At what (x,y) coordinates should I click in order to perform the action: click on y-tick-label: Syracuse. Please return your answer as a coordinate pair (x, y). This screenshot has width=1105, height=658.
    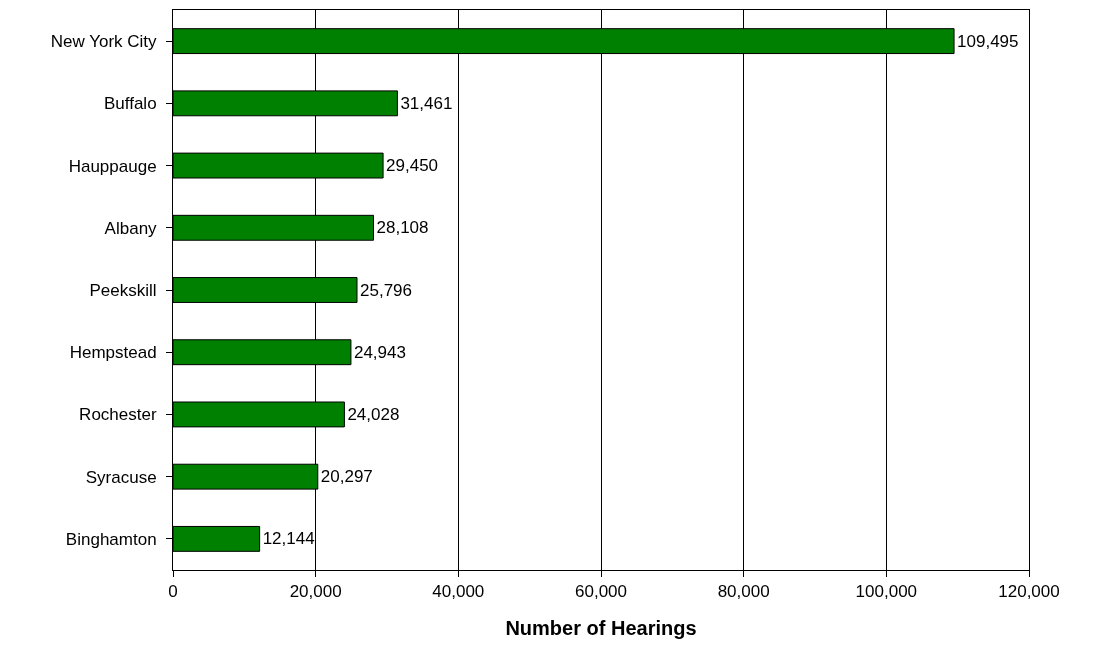
    Looking at the image, I should click on (121, 477).